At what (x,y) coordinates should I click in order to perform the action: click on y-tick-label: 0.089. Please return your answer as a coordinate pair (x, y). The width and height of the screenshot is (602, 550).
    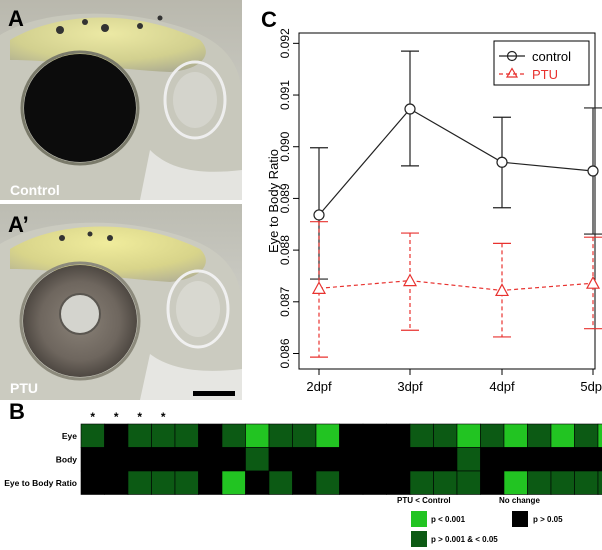
    Looking at the image, I should click on (285, 198).